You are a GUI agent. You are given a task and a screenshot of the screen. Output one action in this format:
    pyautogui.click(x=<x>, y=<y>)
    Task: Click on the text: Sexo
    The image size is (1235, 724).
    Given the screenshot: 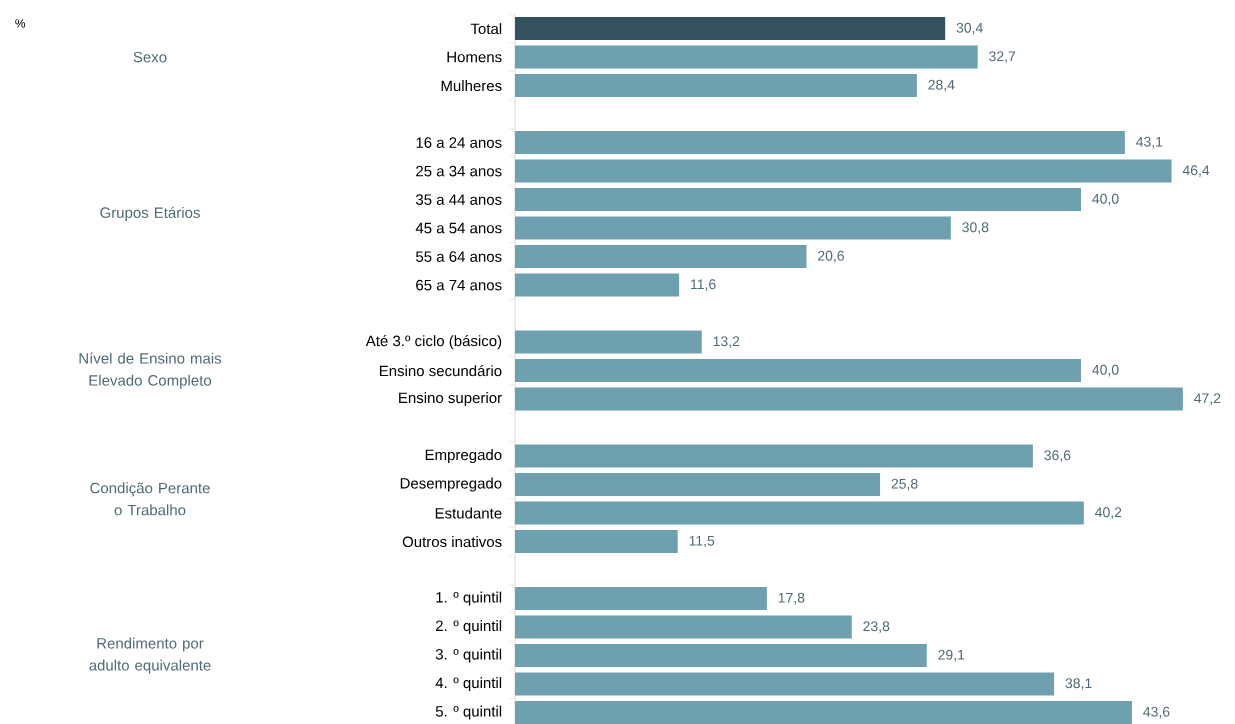 What is the action you would take?
    pyautogui.click(x=150, y=57)
    